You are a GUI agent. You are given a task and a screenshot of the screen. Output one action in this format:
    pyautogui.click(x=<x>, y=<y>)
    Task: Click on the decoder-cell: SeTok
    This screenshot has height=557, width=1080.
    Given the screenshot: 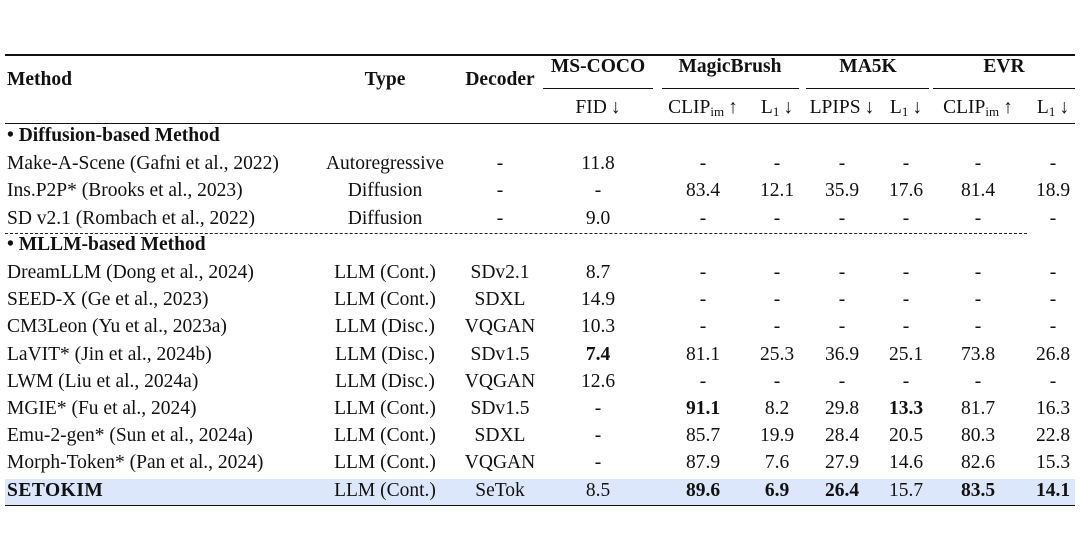 What is the action you would take?
    pyautogui.click(x=500, y=490)
    